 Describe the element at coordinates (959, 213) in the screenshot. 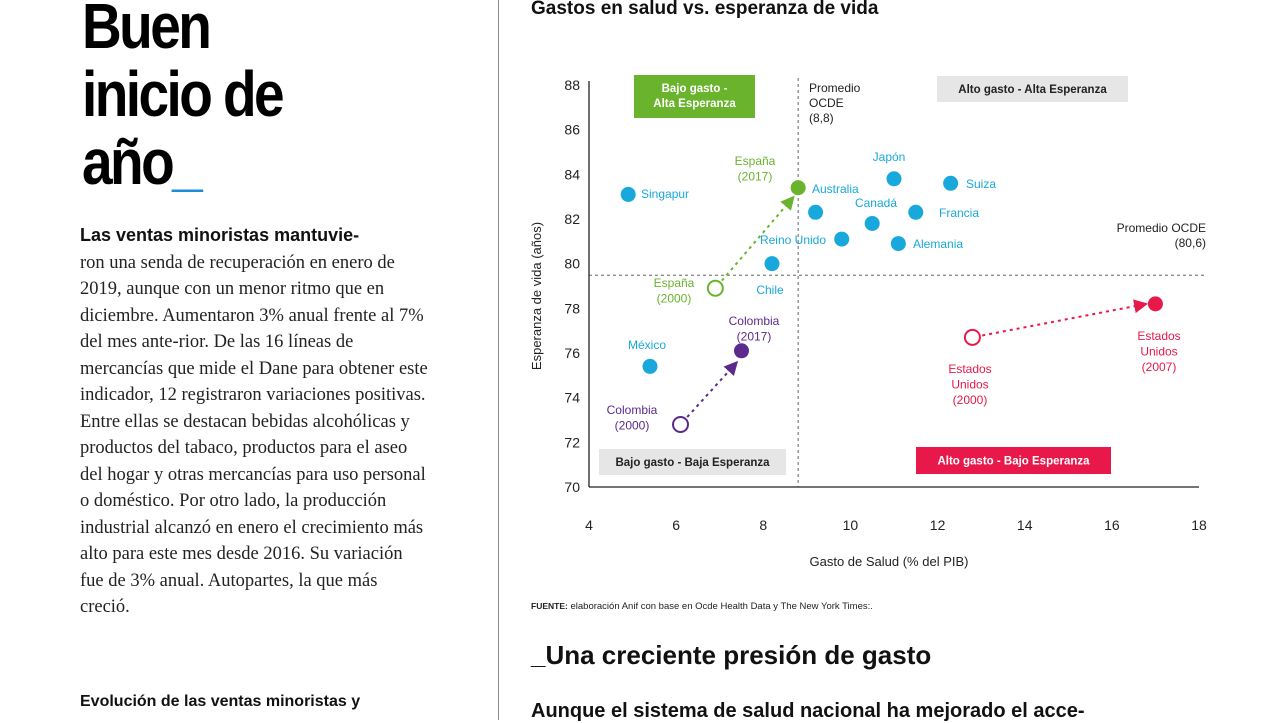

I see `point-label-5: Francia` at that location.